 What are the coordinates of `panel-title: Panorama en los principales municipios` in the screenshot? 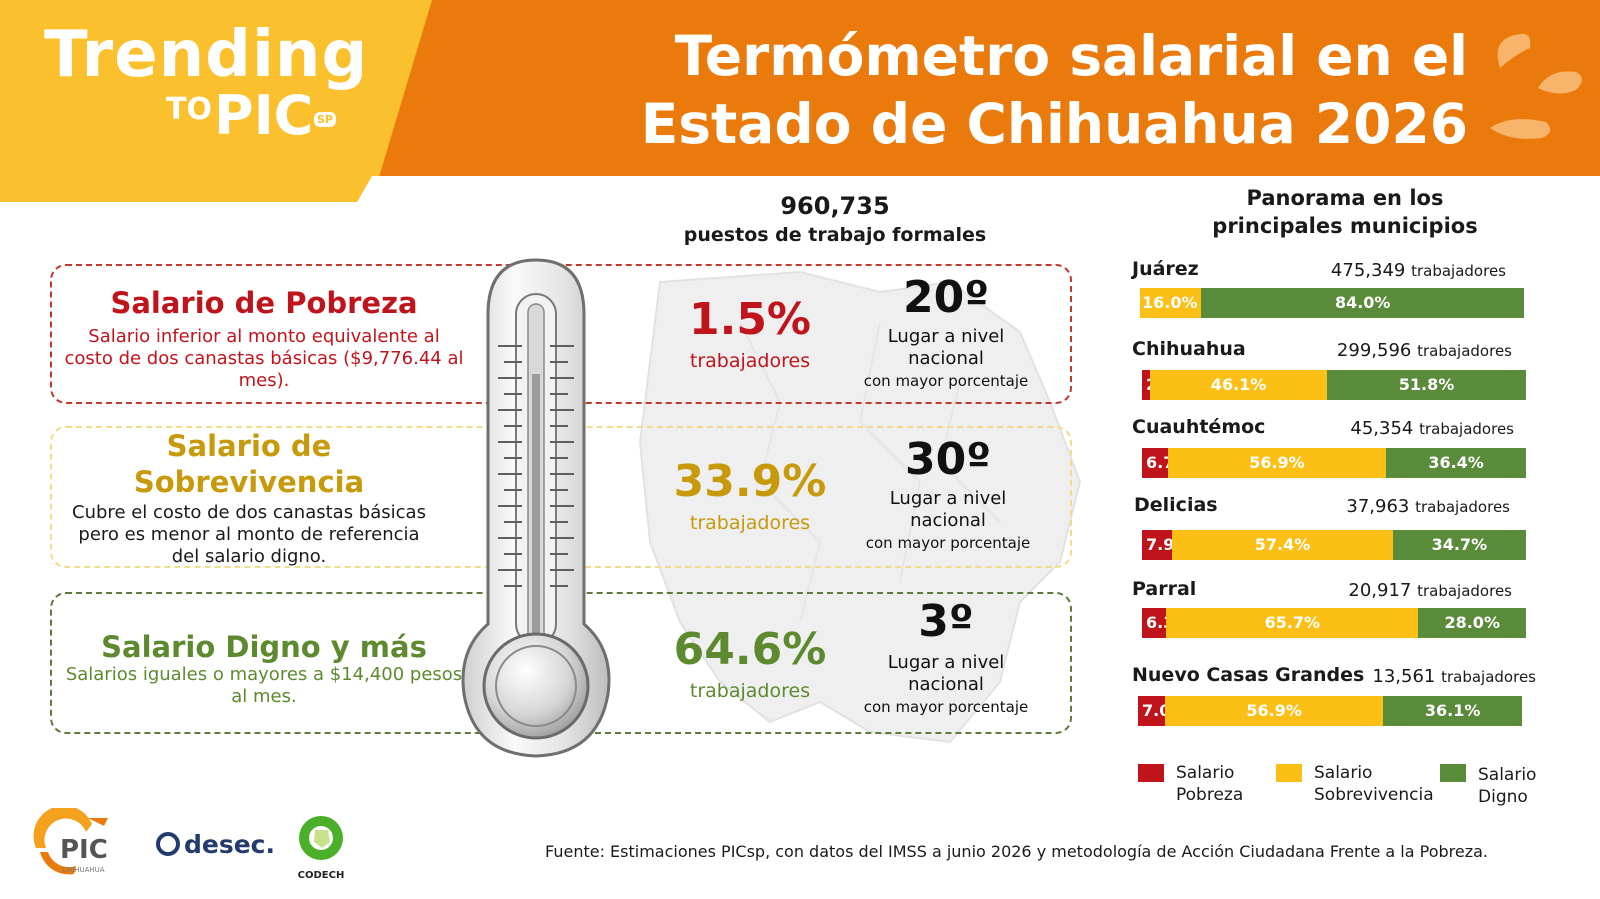 It's located at (1345, 212).